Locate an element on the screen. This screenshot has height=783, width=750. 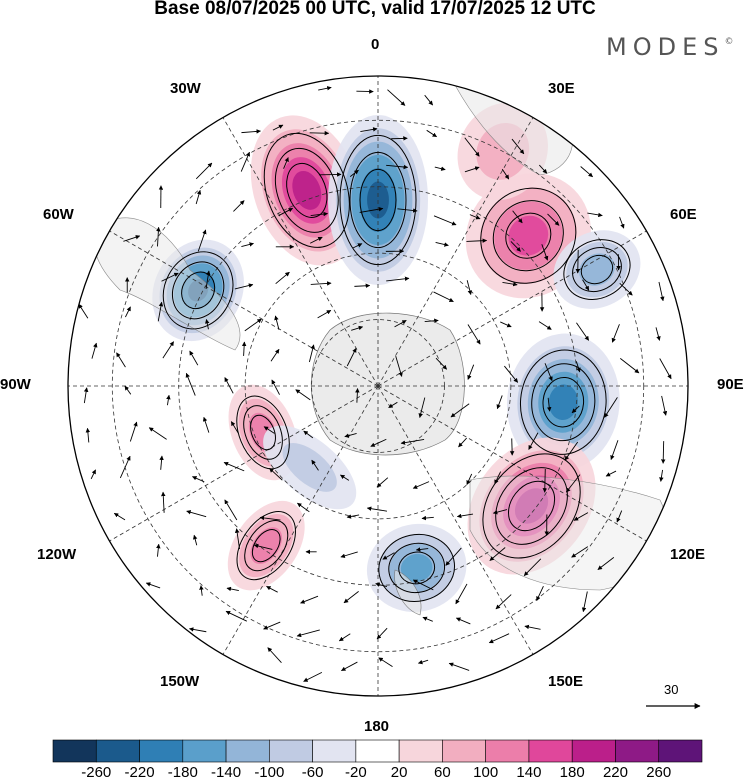
antarctica-land is located at coordinates (387, 384).